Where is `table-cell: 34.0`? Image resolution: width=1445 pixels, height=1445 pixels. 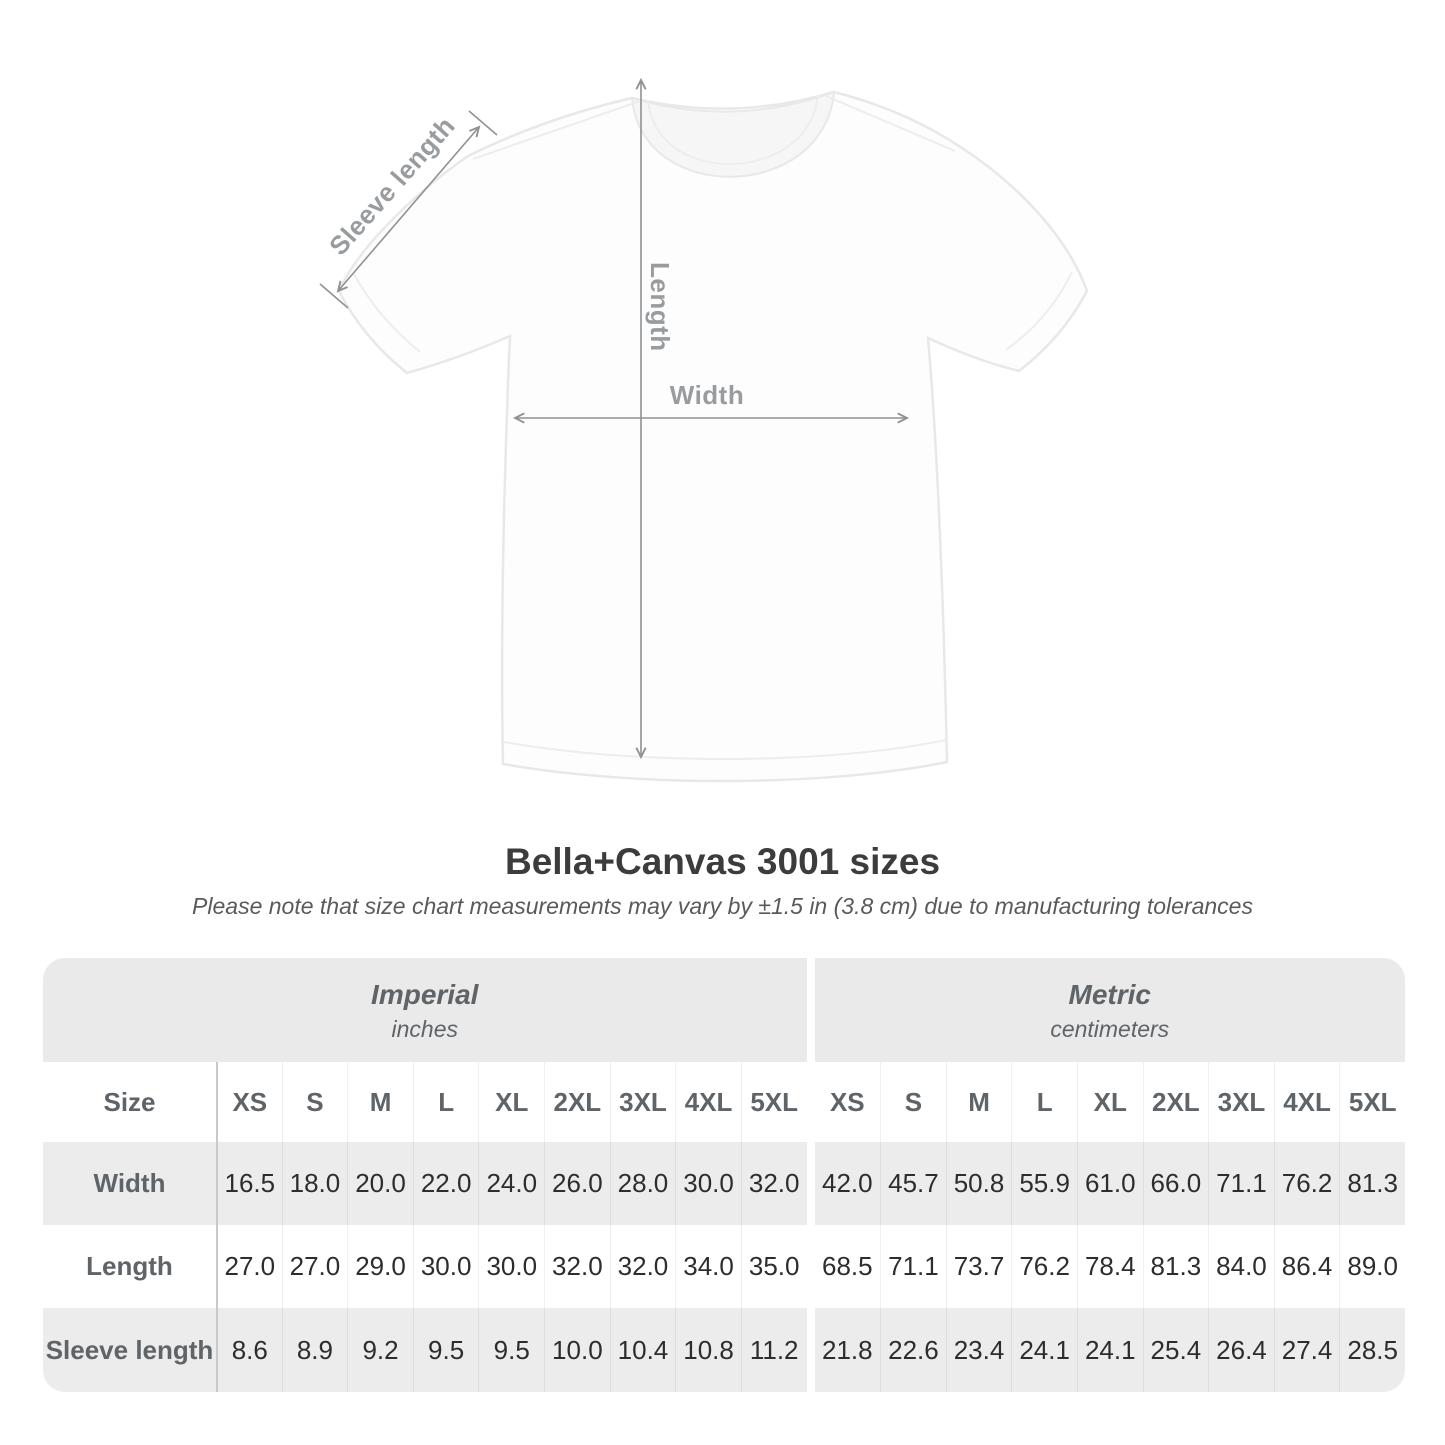 table-cell: 34.0 is located at coordinates (708, 1266).